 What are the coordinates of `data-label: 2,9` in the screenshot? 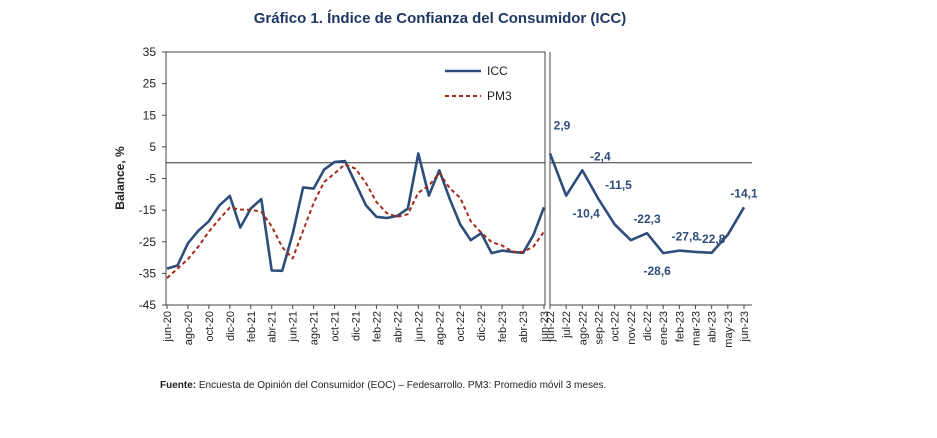 It's located at (562, 126).